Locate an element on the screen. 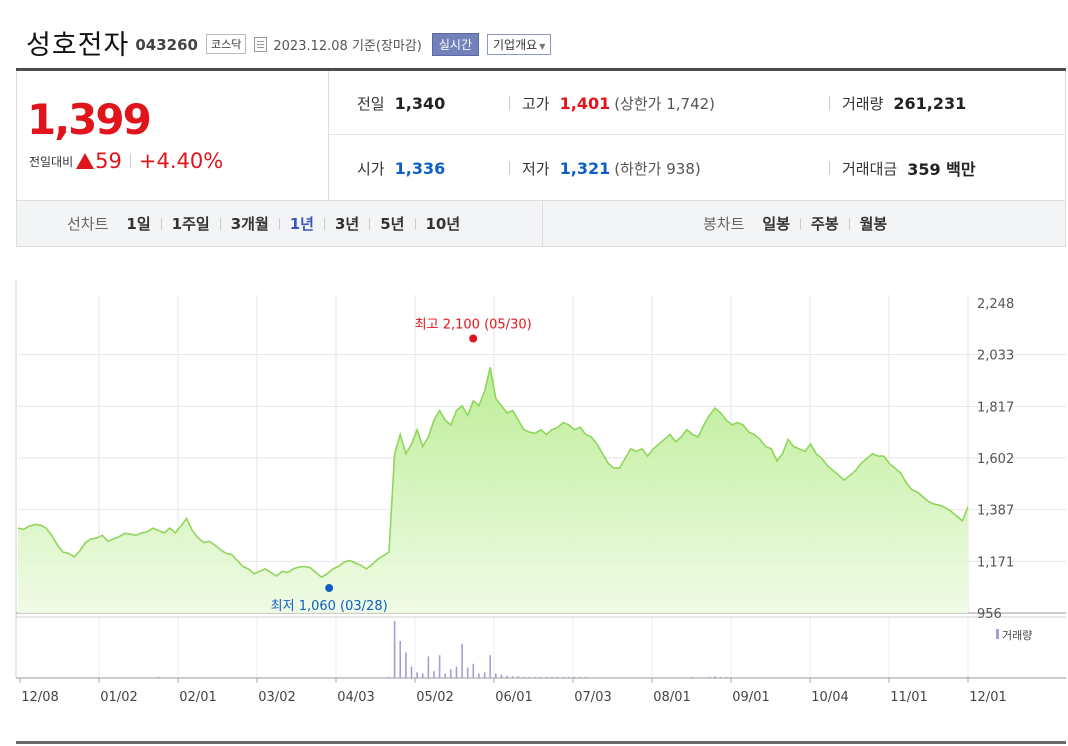  high-label: 최고 2,100 (05/30) is located at coordinates (473, 325).